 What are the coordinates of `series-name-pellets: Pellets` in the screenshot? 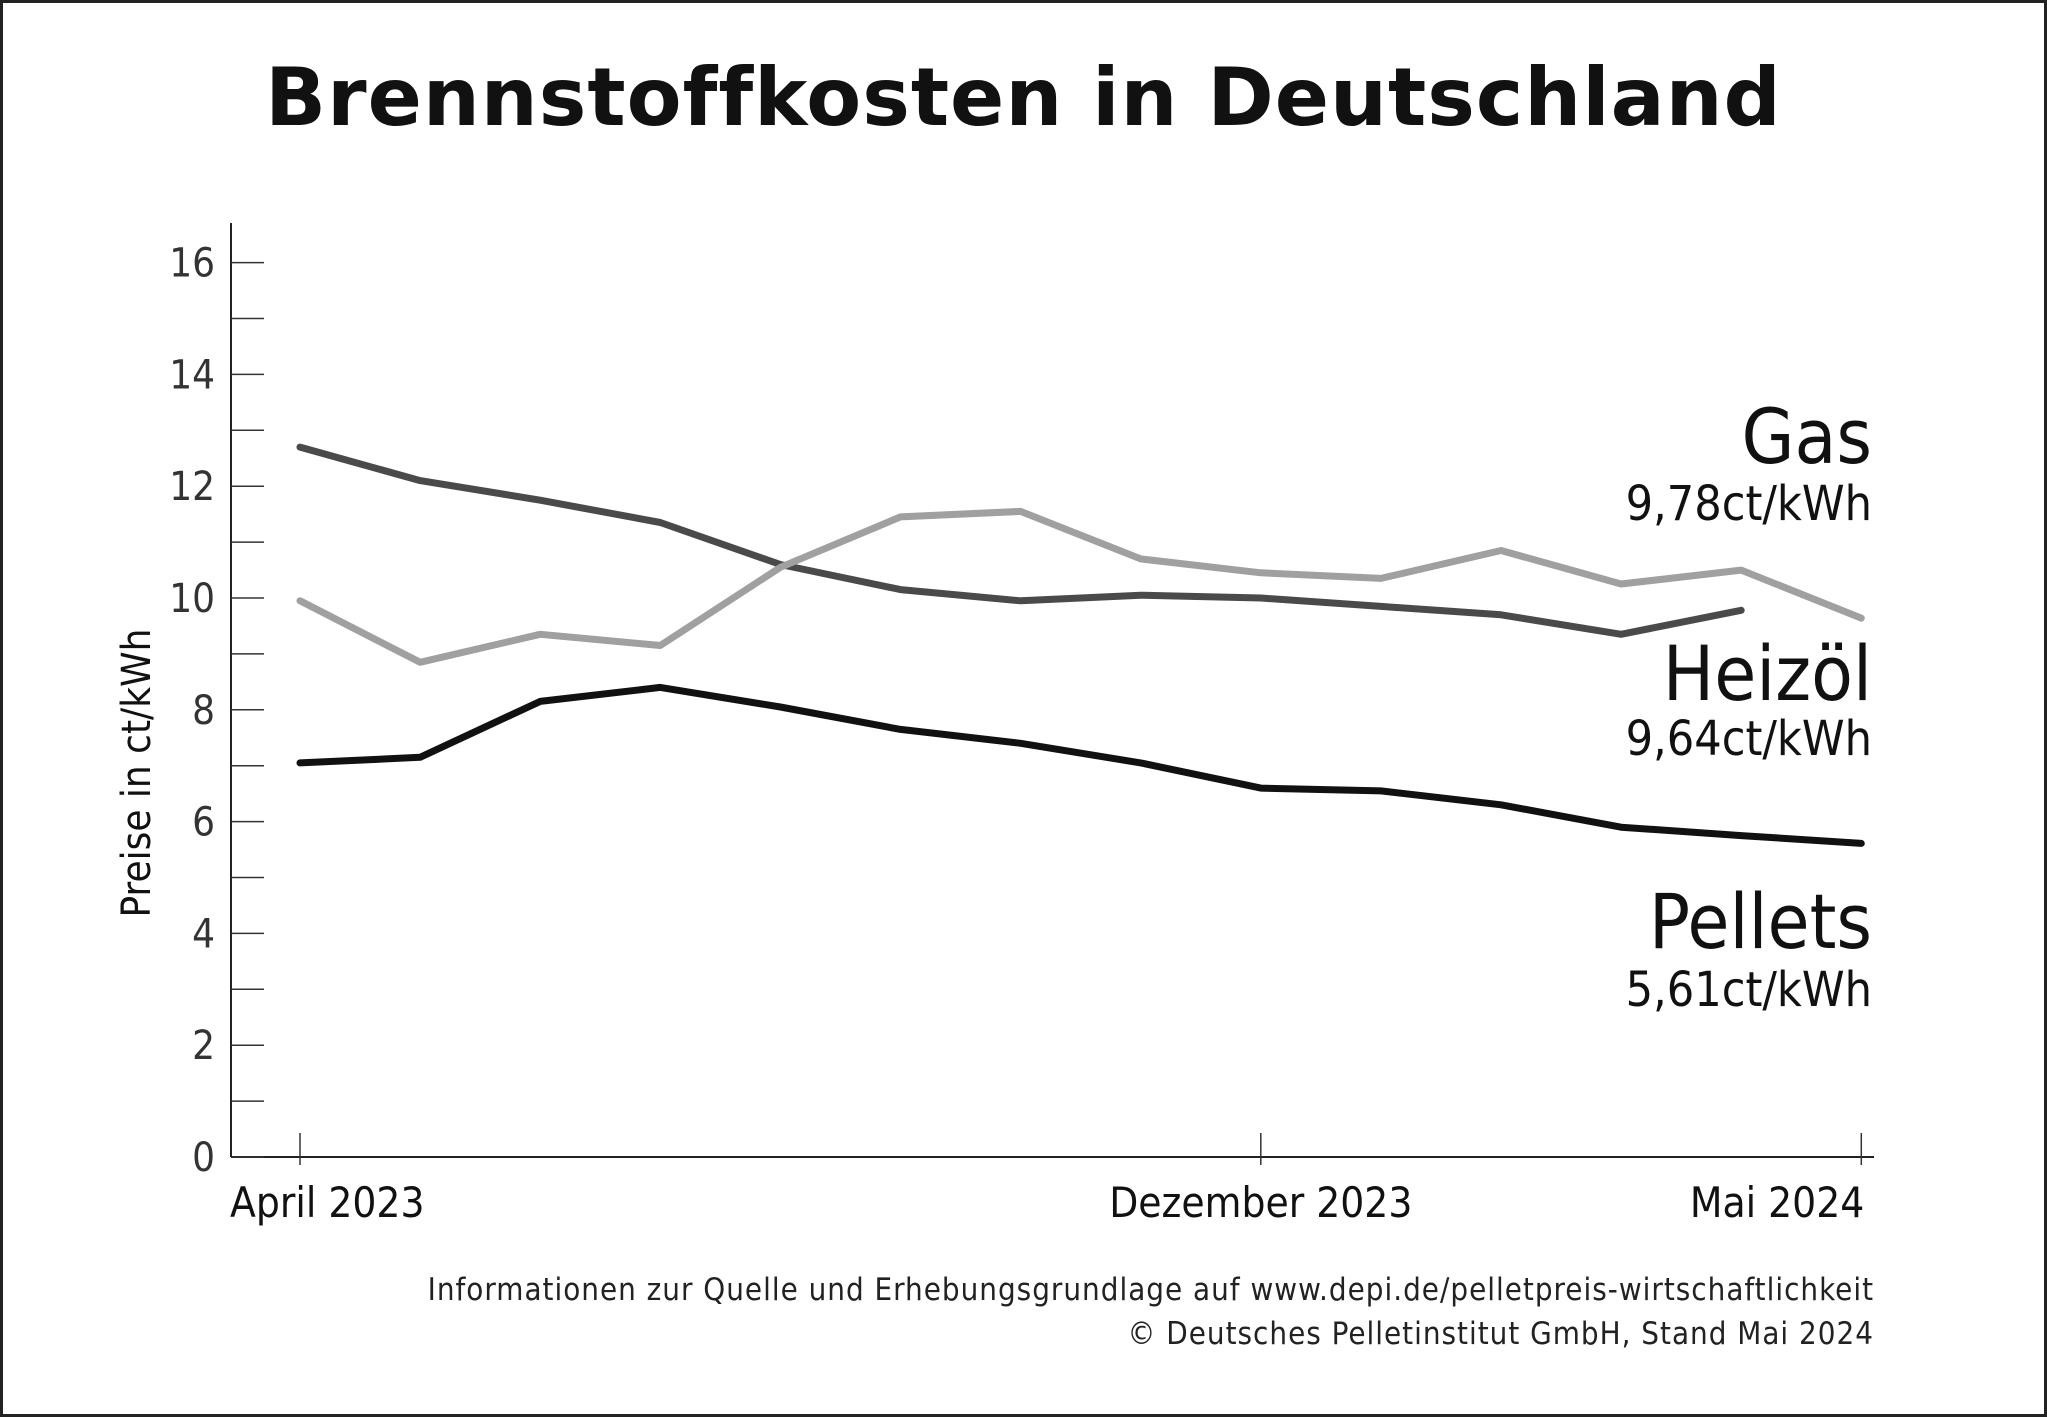 It's located at (1760, 921).